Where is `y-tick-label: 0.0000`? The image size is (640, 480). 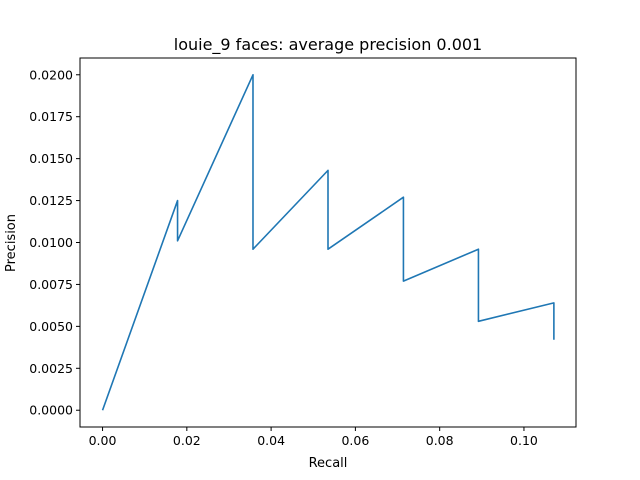 y-tick-label: 0.0000 is located at coordinates (51, 410).